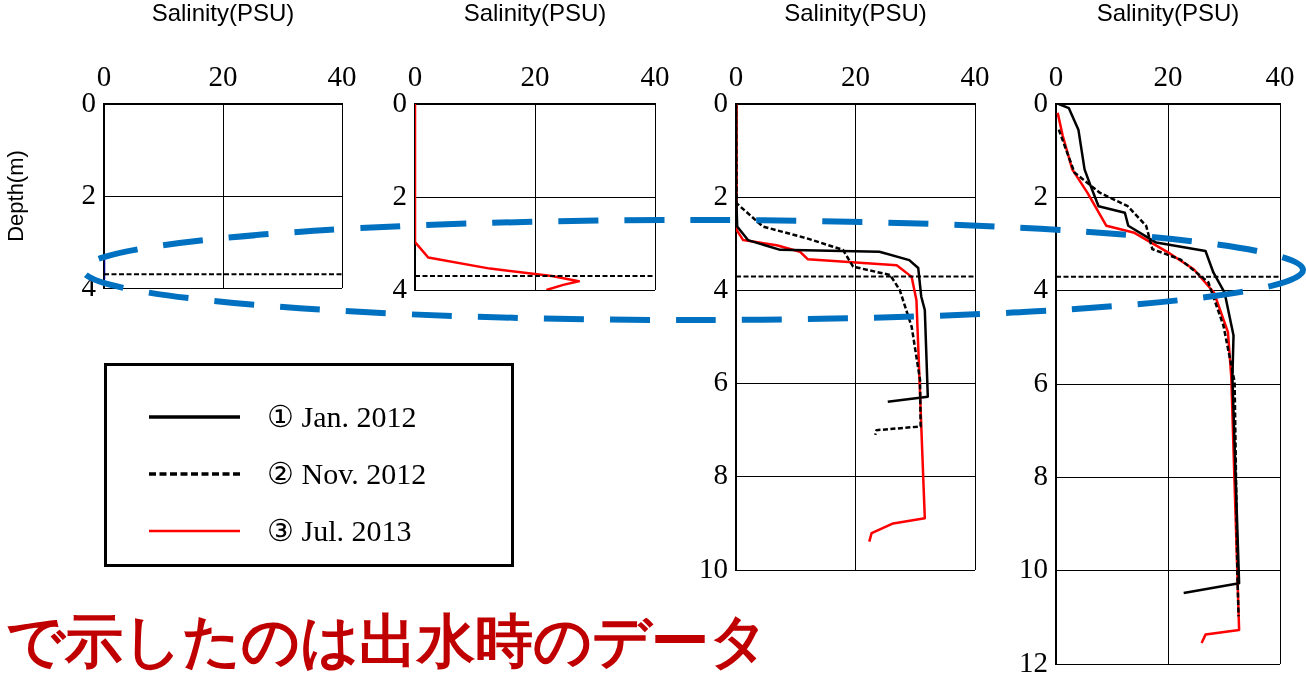 The width and height of the screenshot is (1306, 685). Describe the element at coordinates (387, 641) in the screenshot. I see `text: で示したのは出水時のデータ` at that location.